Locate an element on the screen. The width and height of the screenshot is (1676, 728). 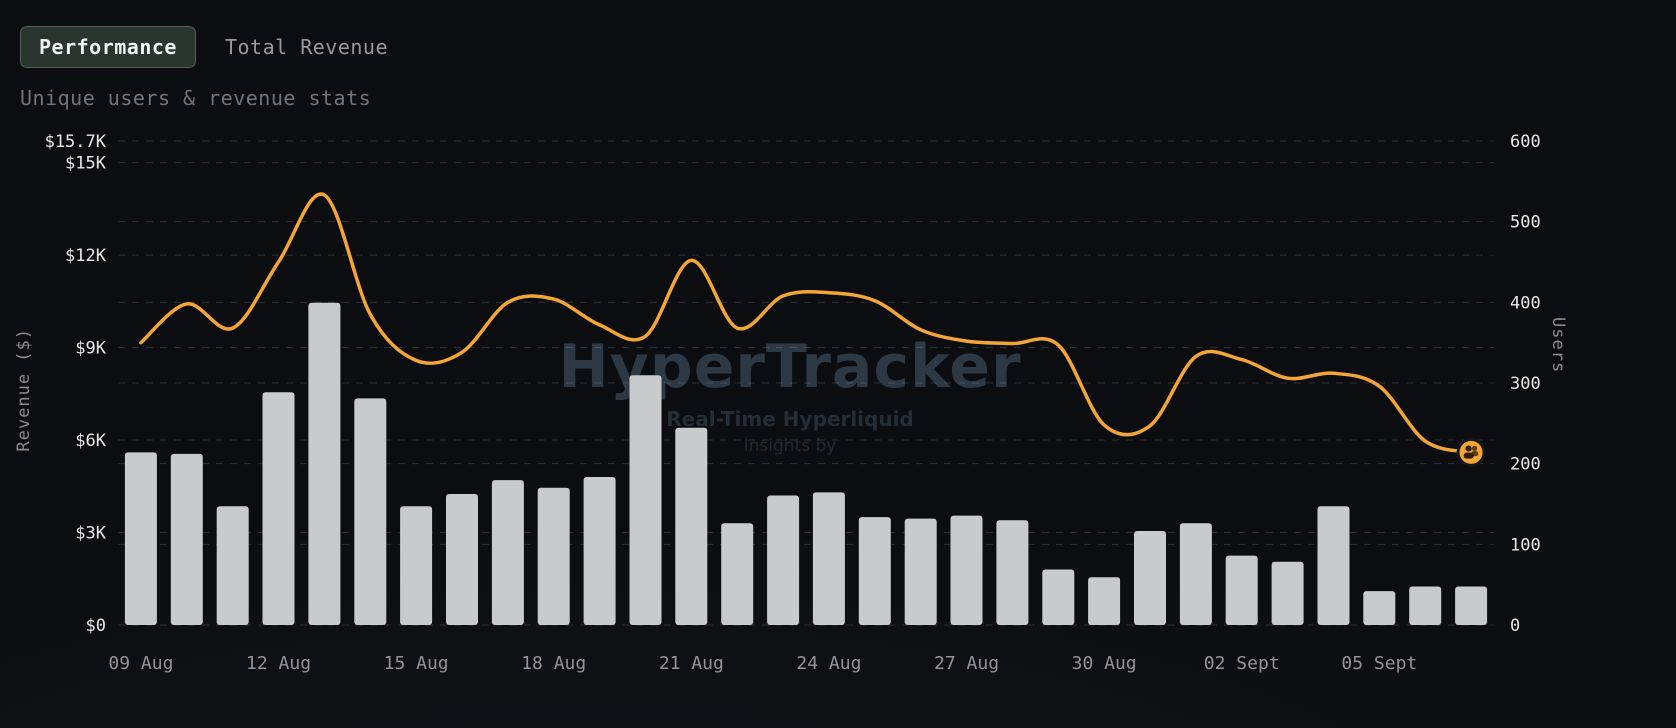
right-axis-tick: 0 is located at coordinates (1515, 626).